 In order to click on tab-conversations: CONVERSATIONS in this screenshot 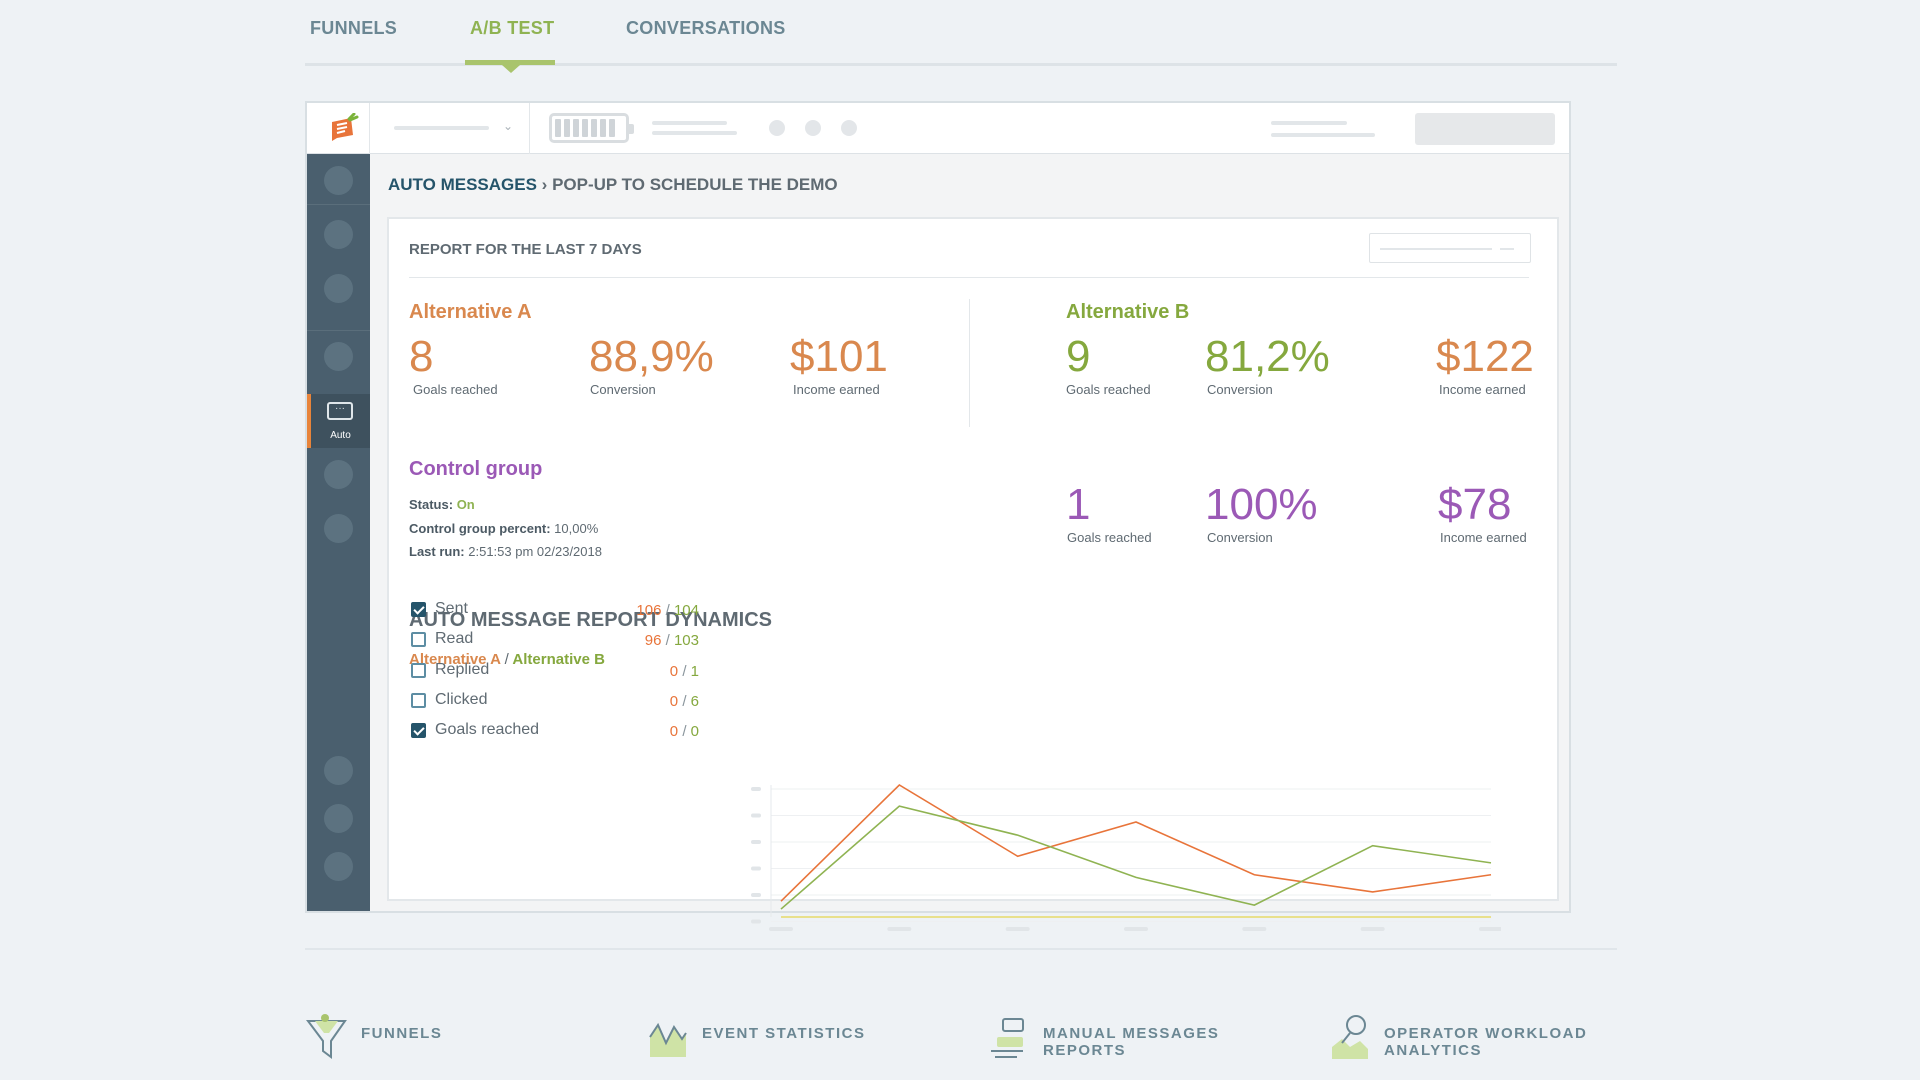, I will do `click(706, 28)`.